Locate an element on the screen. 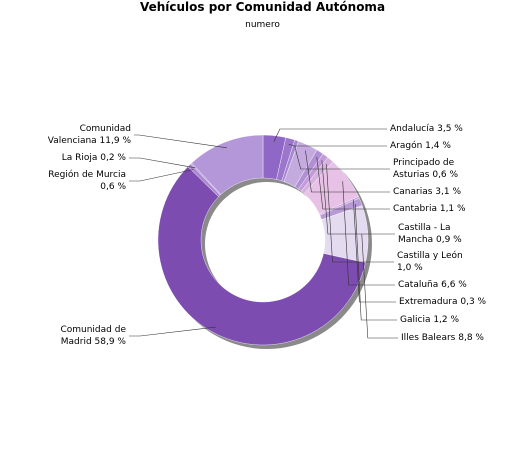  slice-label-line: Illes Balears 8,8 % is located at coordinates (442, 338).